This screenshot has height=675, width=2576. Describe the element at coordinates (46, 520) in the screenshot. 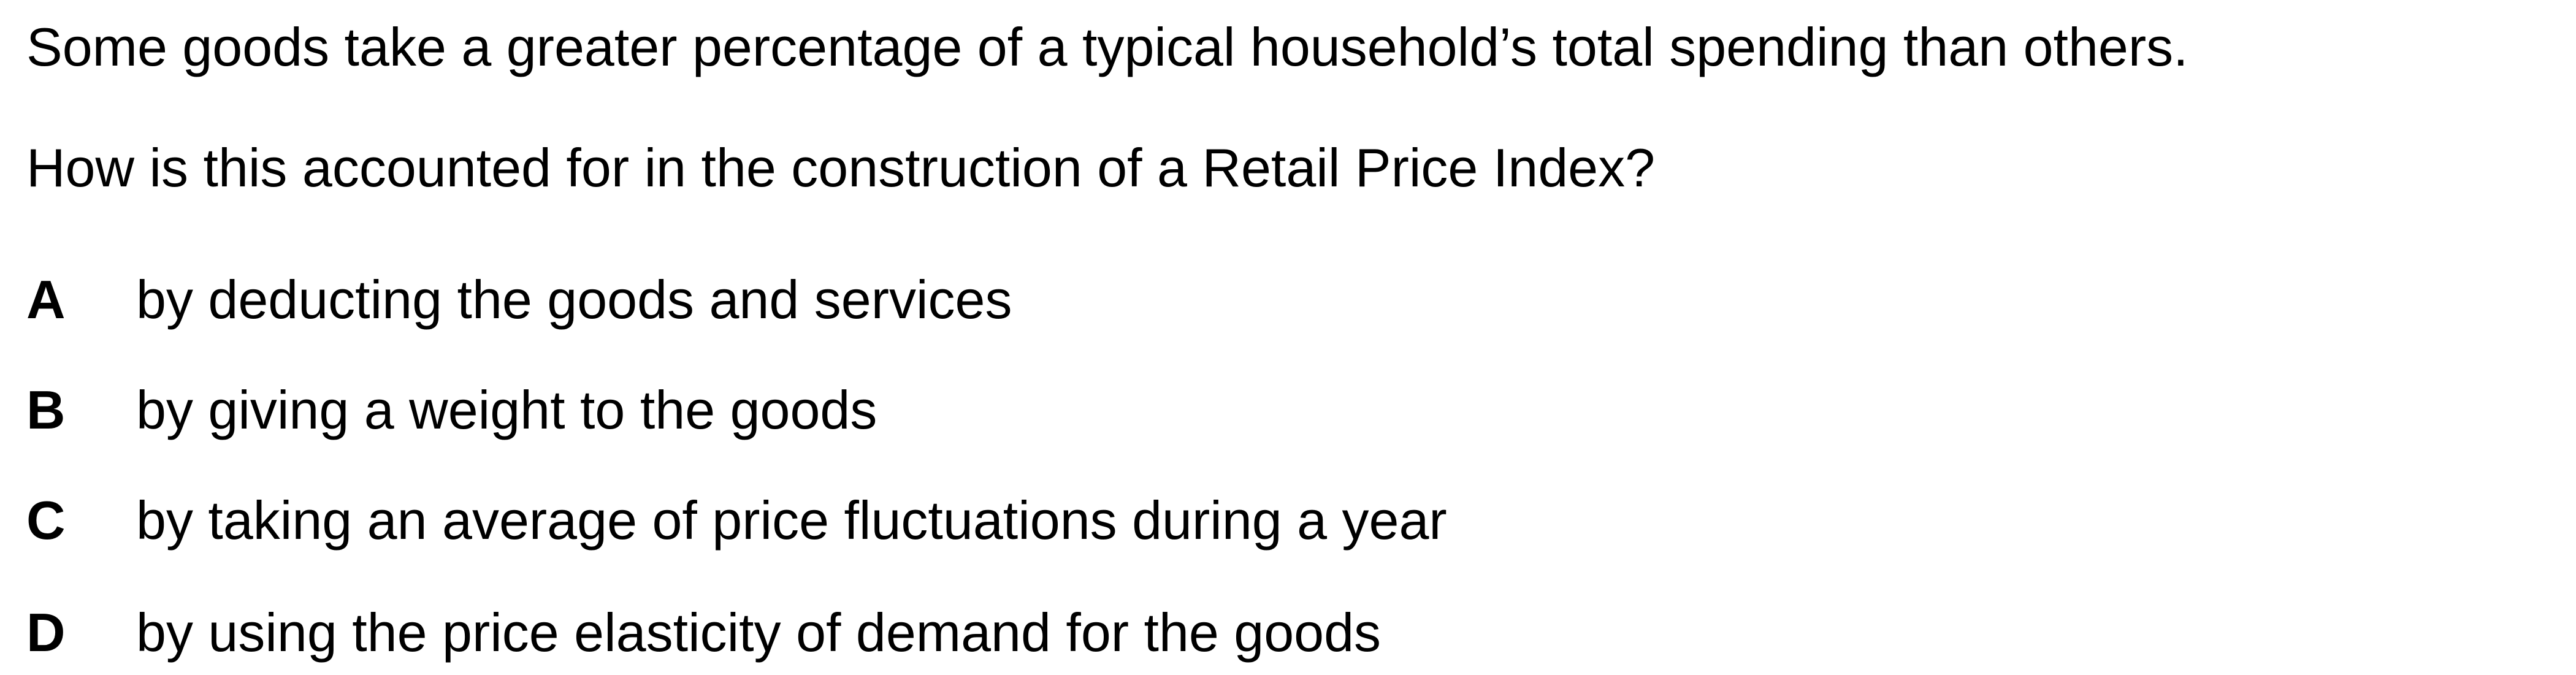

I see `option-letter: C` at that location.